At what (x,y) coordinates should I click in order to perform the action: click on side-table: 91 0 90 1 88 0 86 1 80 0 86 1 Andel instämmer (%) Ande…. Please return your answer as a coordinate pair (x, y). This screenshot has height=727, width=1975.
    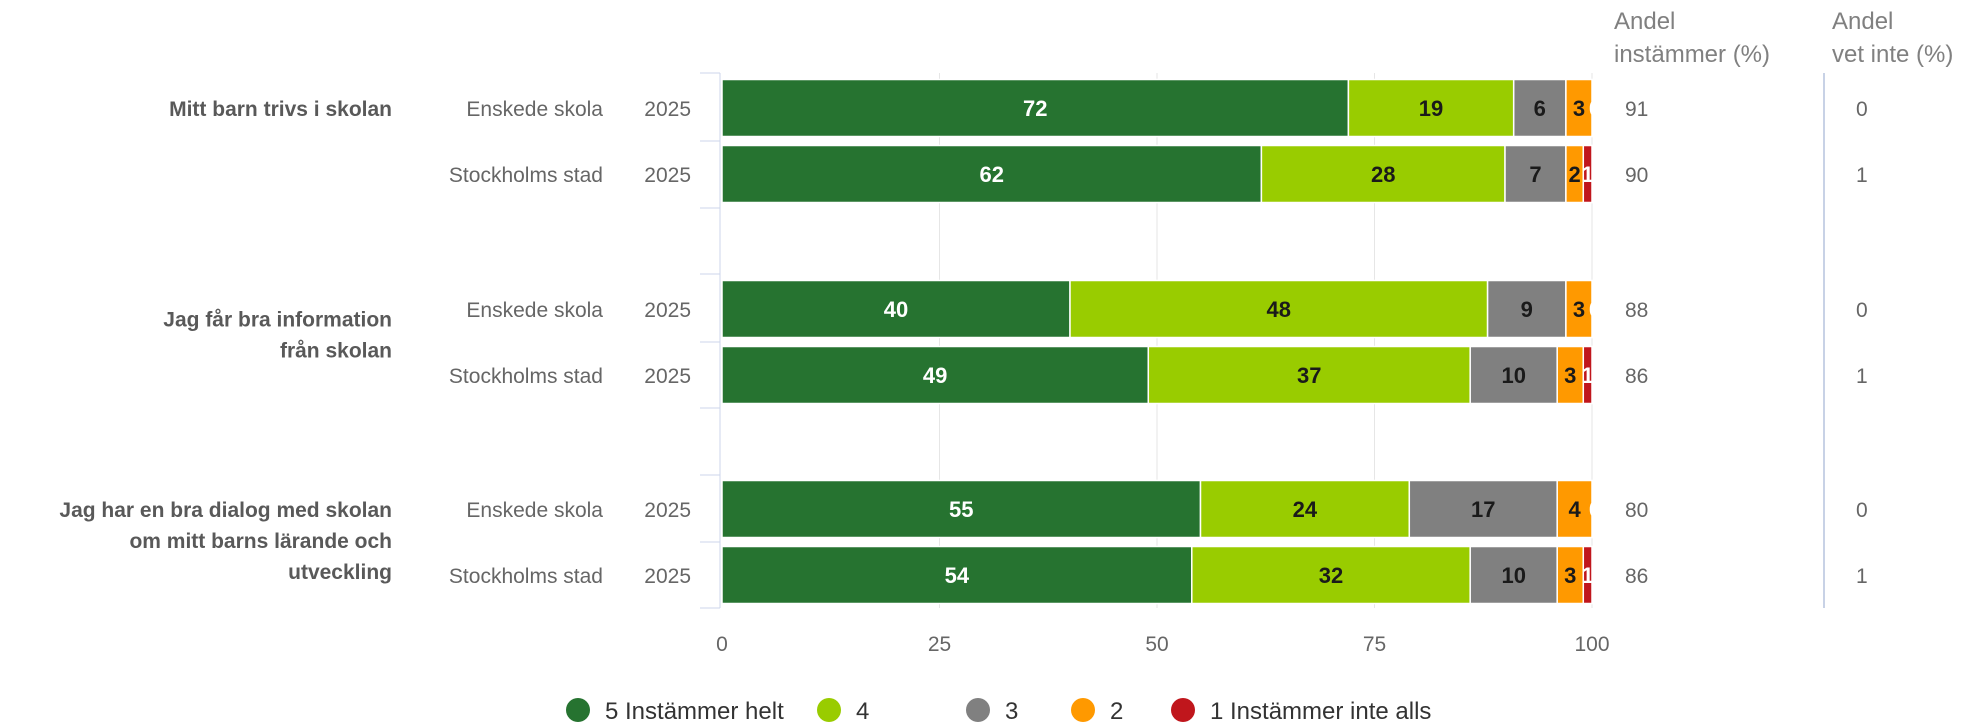
    Looking at the image, I should click on (1783, 308).